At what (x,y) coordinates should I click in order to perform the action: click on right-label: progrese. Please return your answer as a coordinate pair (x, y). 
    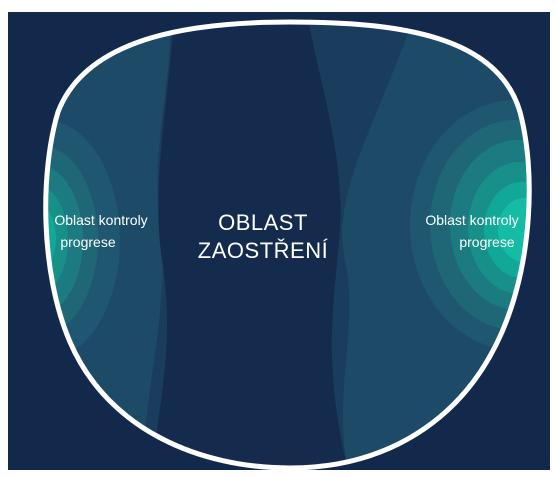
    Looking at the image, I should click on (486, 242).